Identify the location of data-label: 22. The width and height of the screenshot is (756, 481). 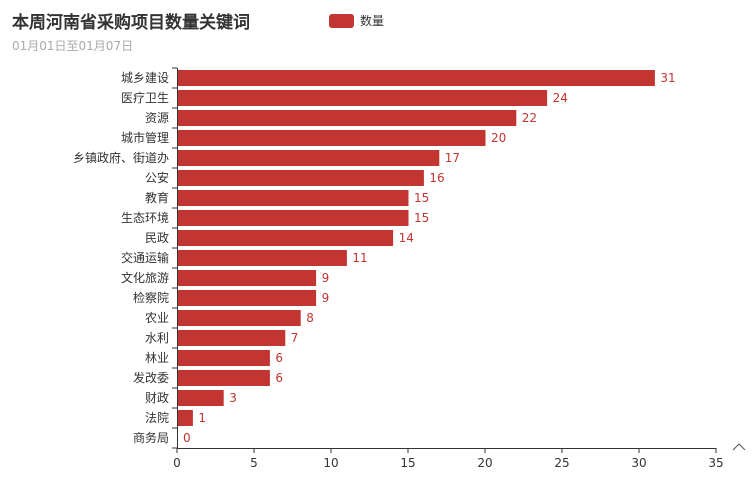
(529, 118).